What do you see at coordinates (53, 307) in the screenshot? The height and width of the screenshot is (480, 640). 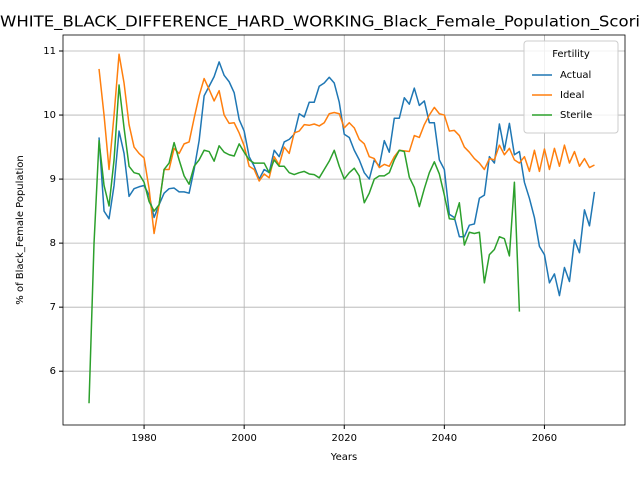 I see `y-tick-label: 7` at bounding box center [53, 307].